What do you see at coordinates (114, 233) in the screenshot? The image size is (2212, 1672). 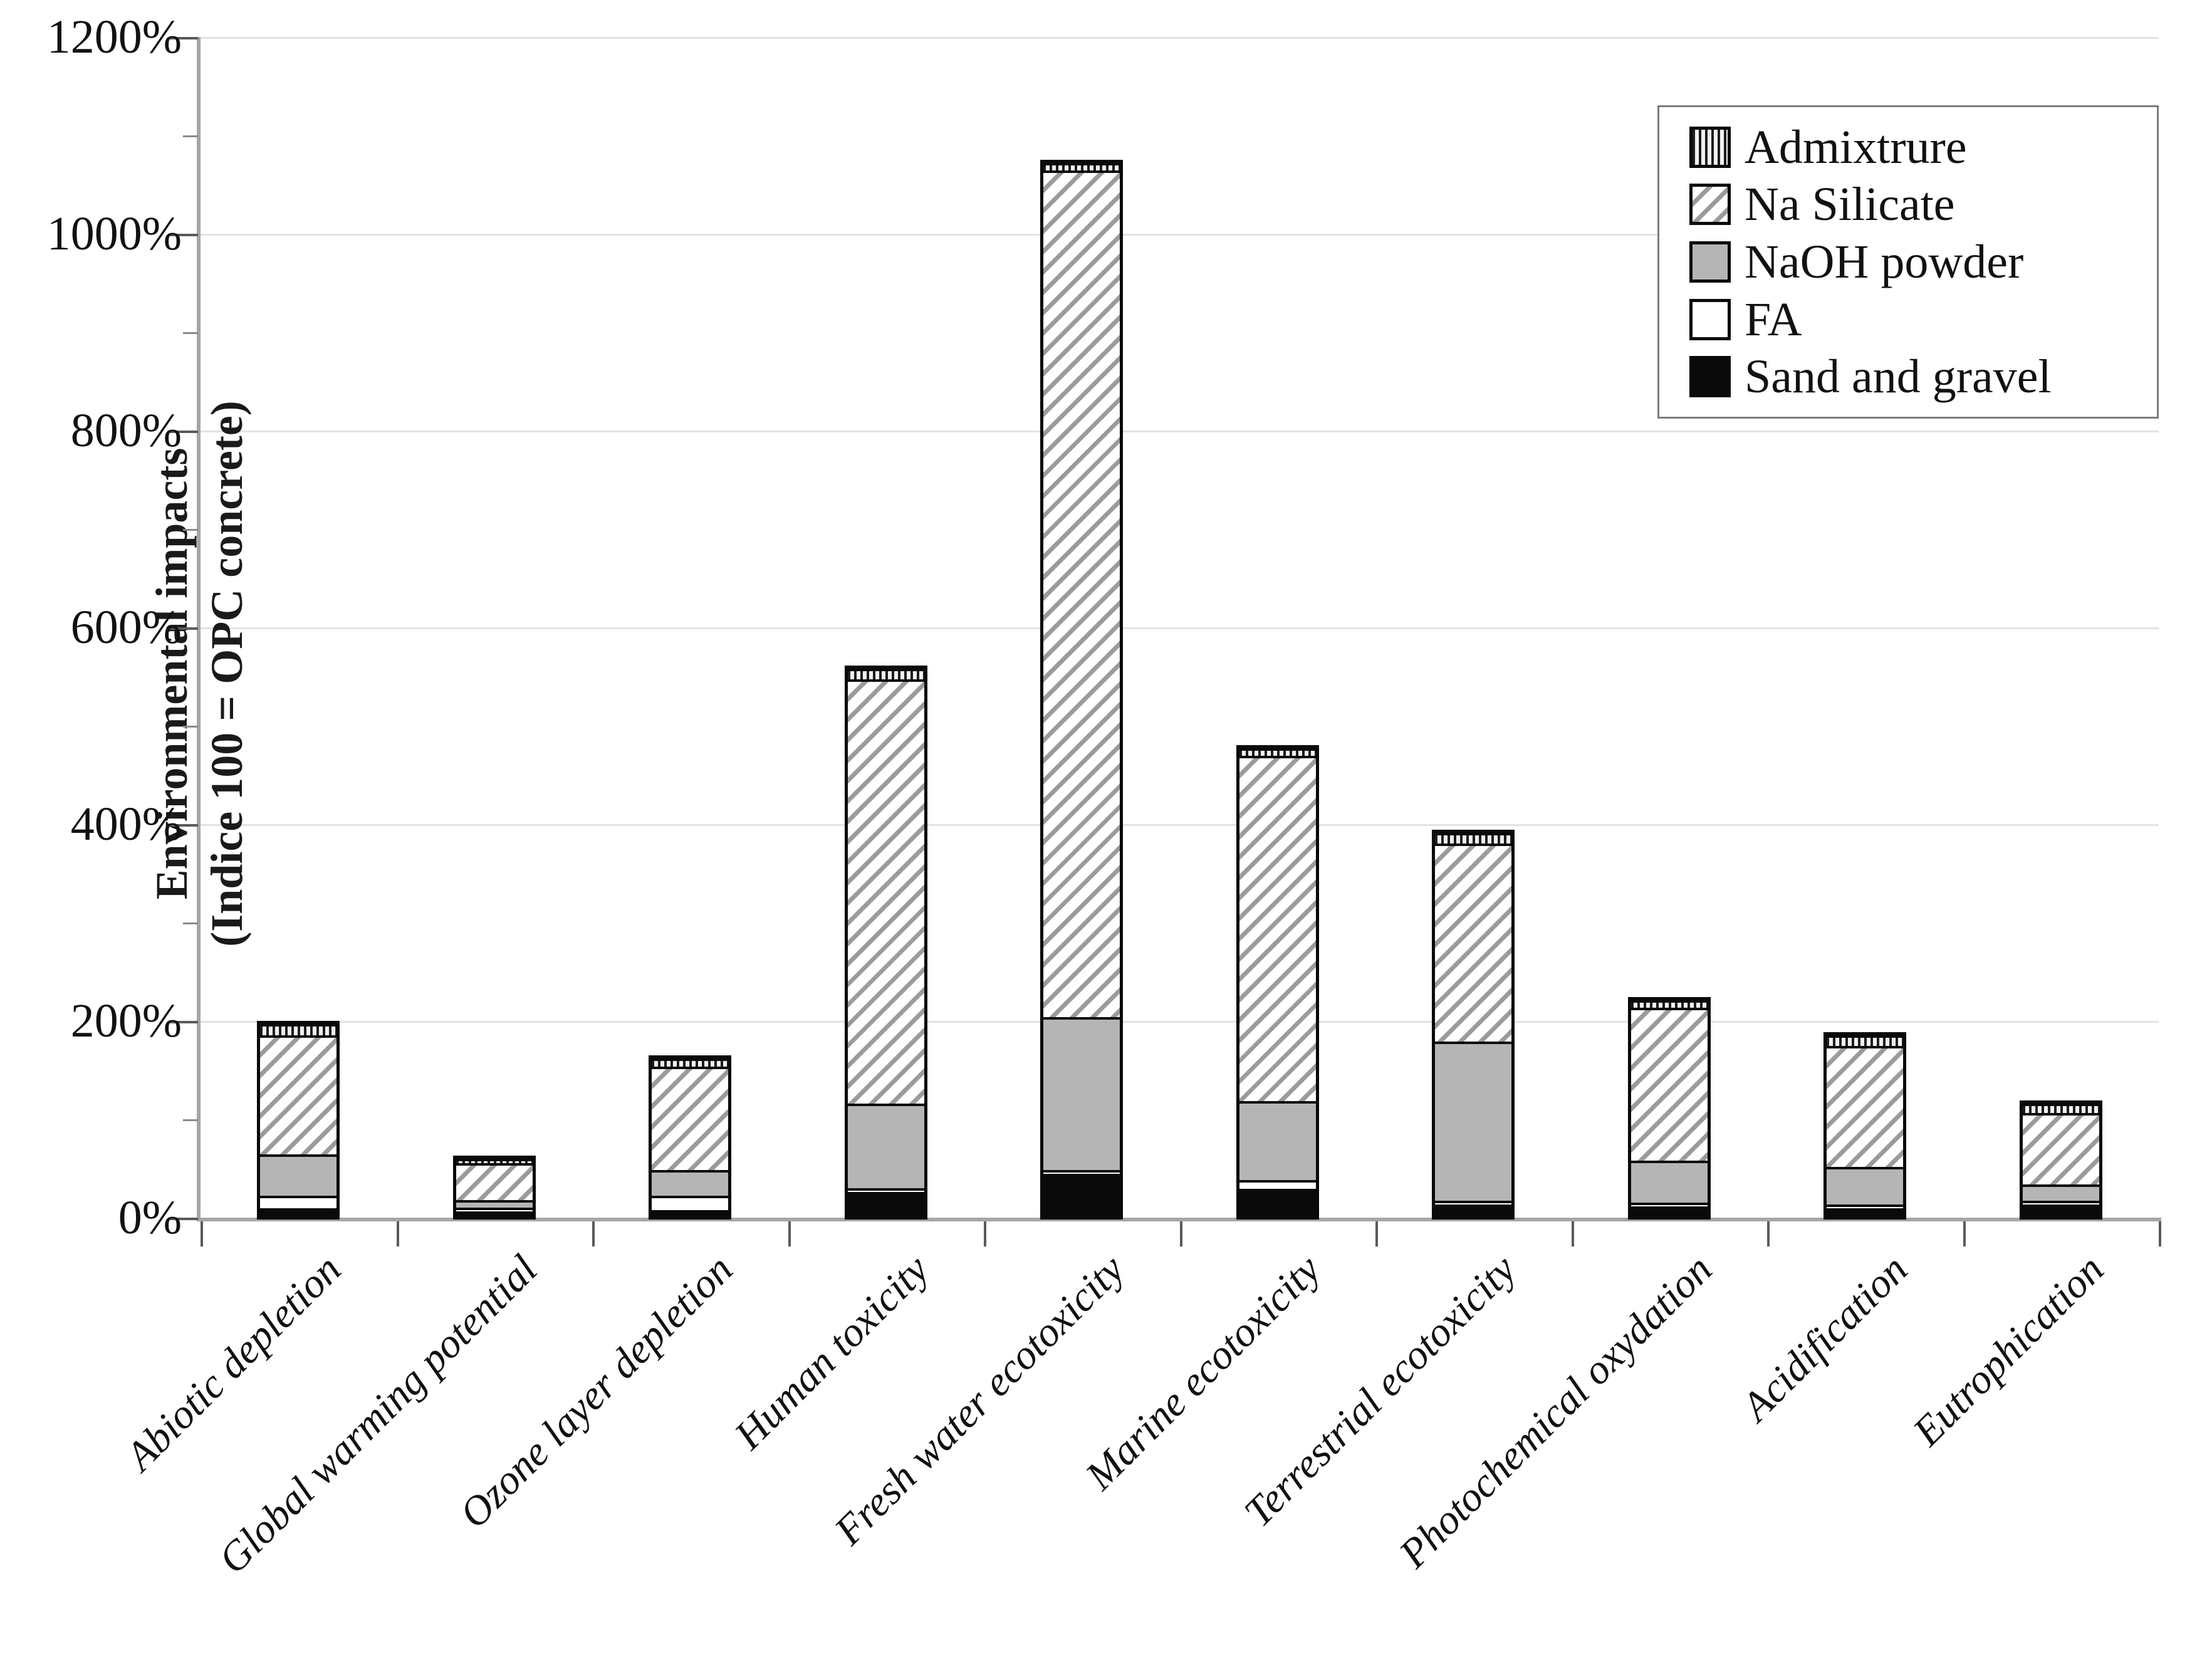 I see `y-tick-label-1000: 1000%` at bounding box center [114, 233].